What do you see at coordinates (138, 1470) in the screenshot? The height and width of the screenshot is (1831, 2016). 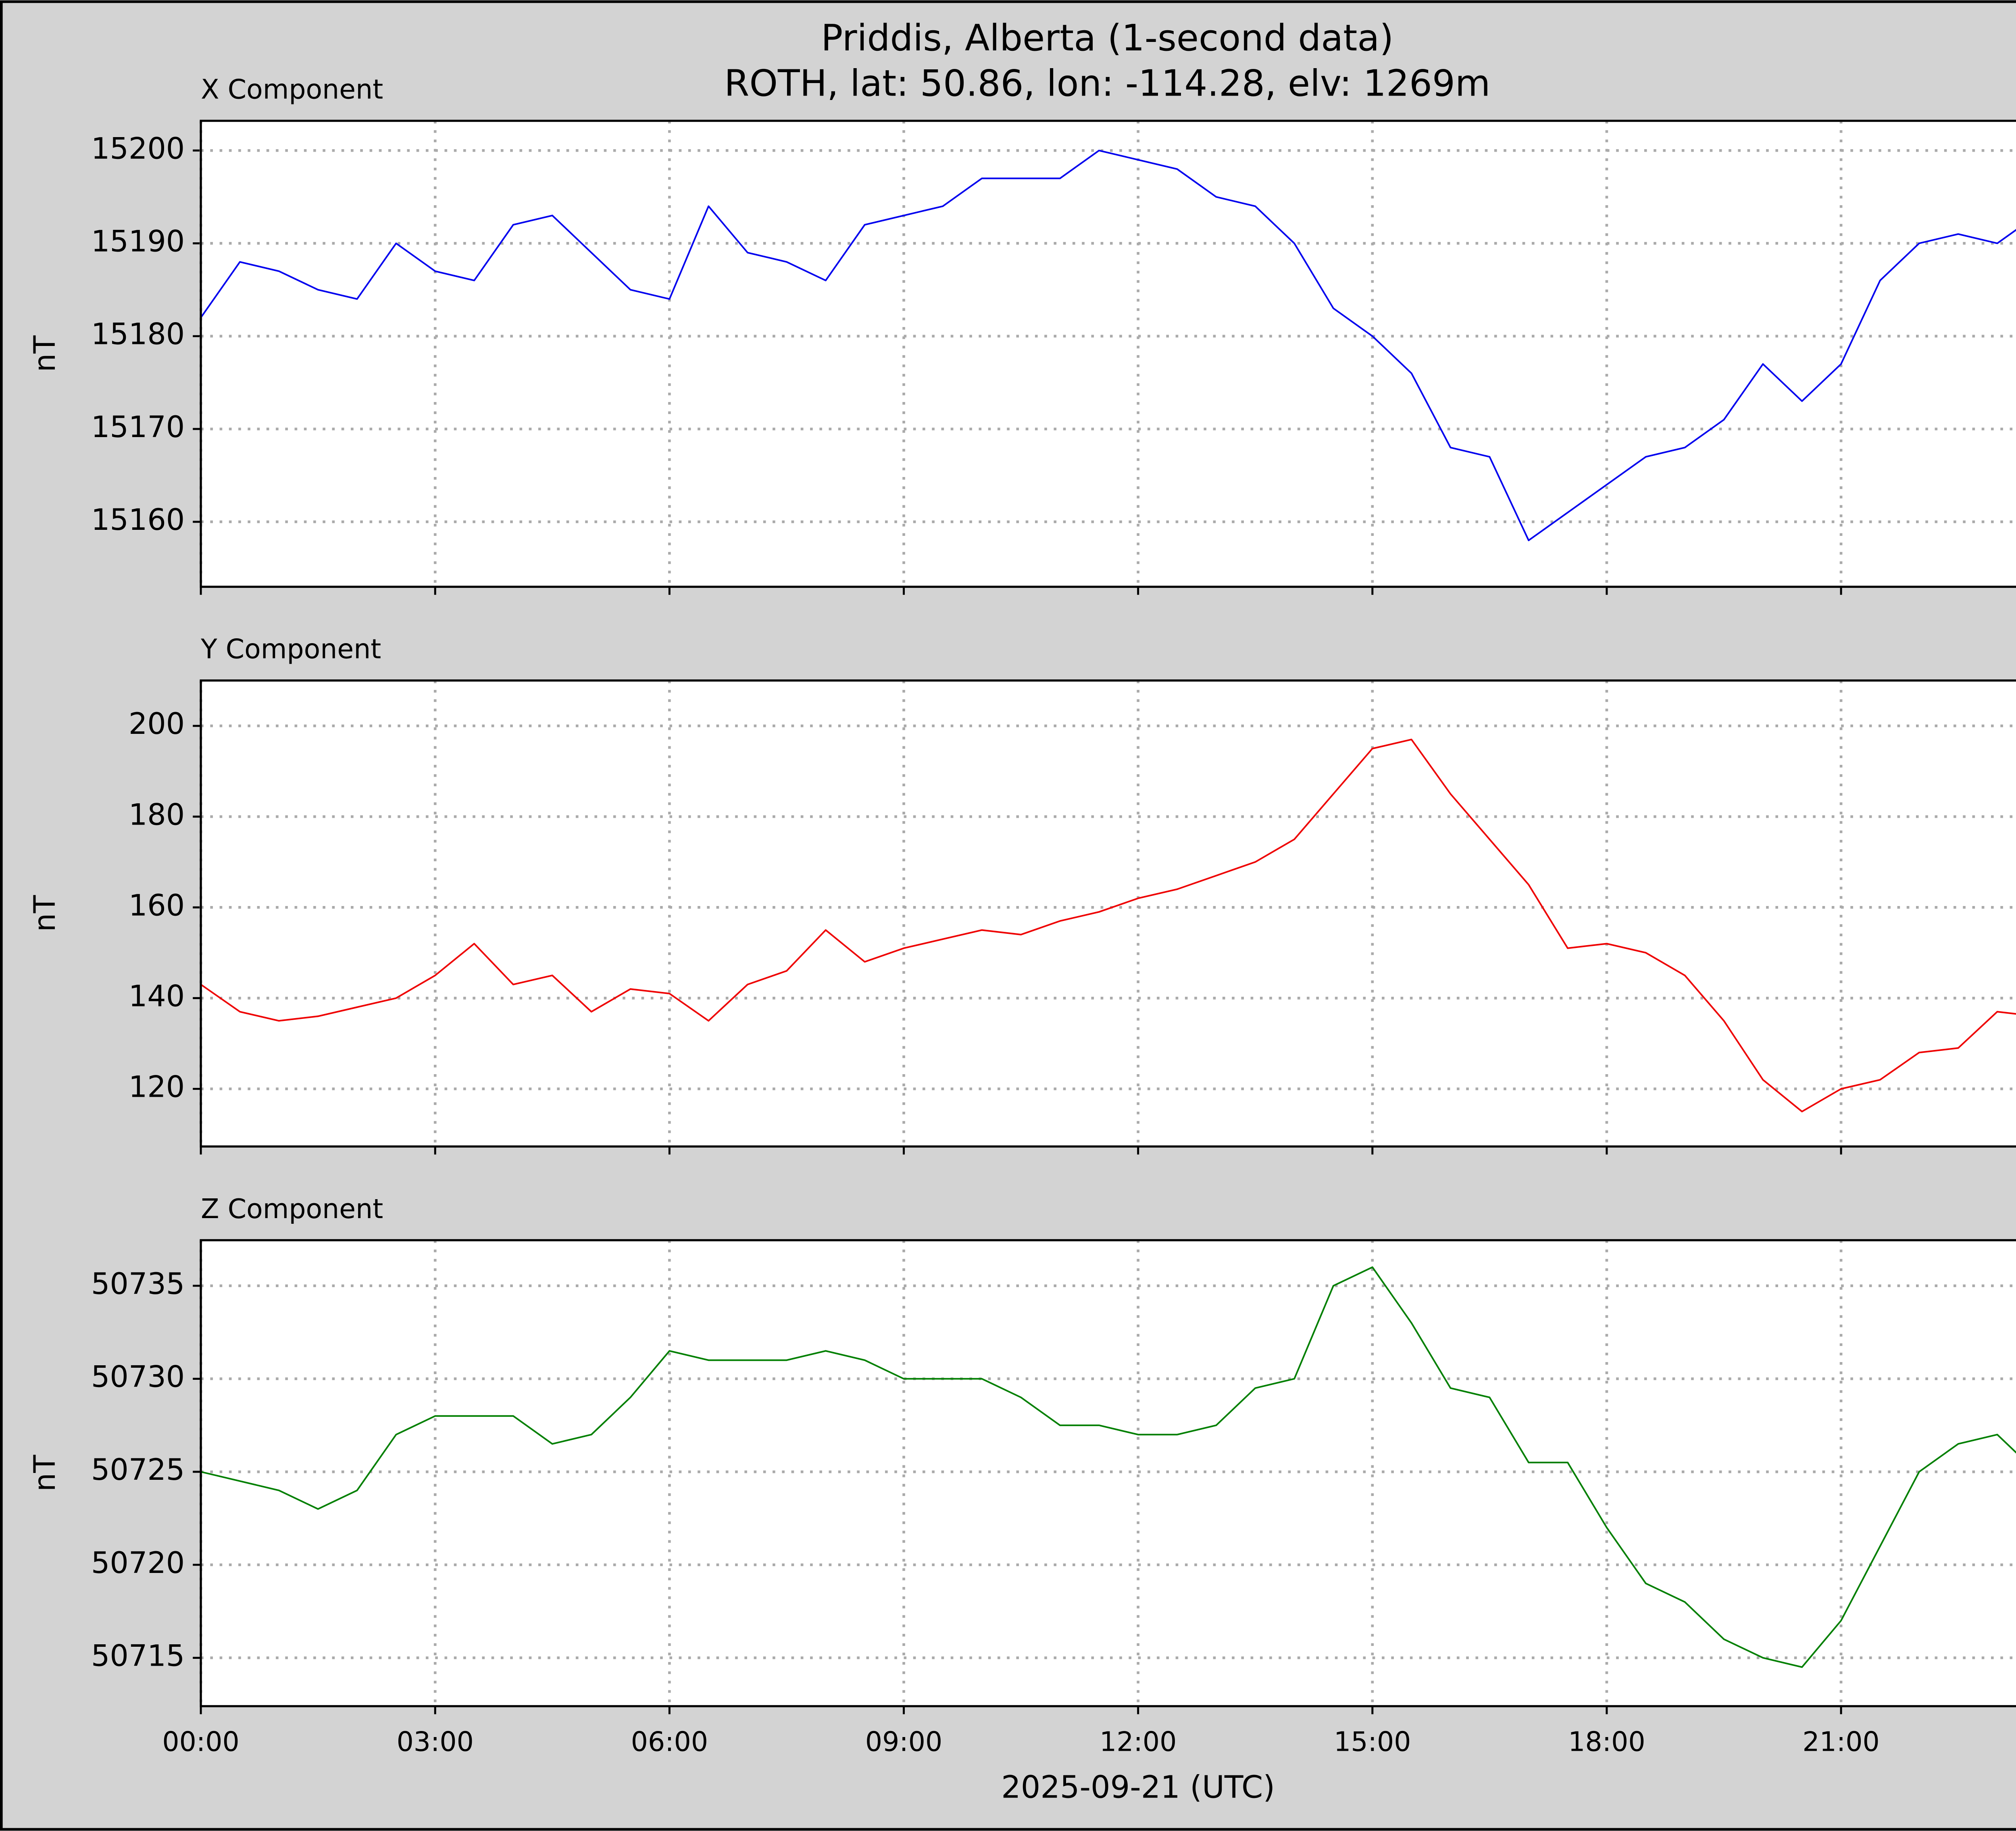 I see `y-tick-label: 50725` at bounding box center [138, 1470].